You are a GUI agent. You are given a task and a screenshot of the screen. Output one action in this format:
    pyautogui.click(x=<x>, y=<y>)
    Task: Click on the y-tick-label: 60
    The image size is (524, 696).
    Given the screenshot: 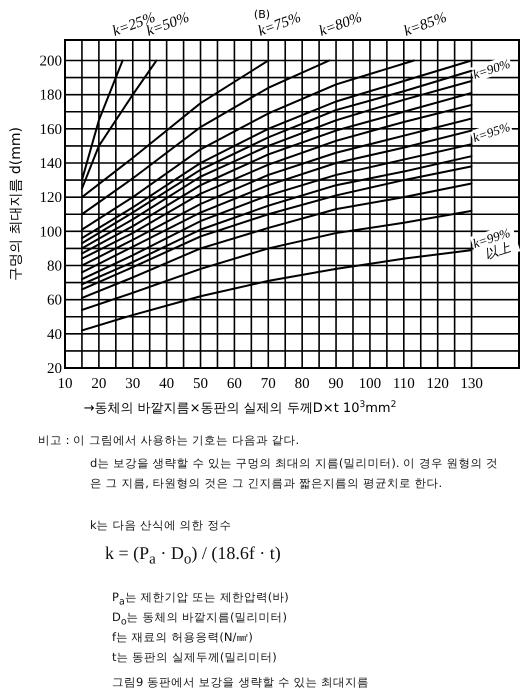 What is the action you would take?
    pyautogui.click(x=54, y=300)
    